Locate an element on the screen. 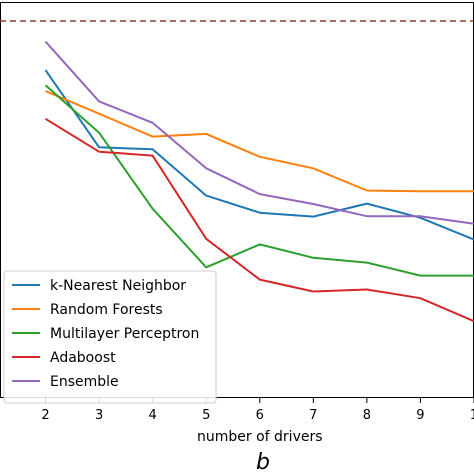  legend-entry: Multilayer Perceptron is located at coordinates (124, 334).